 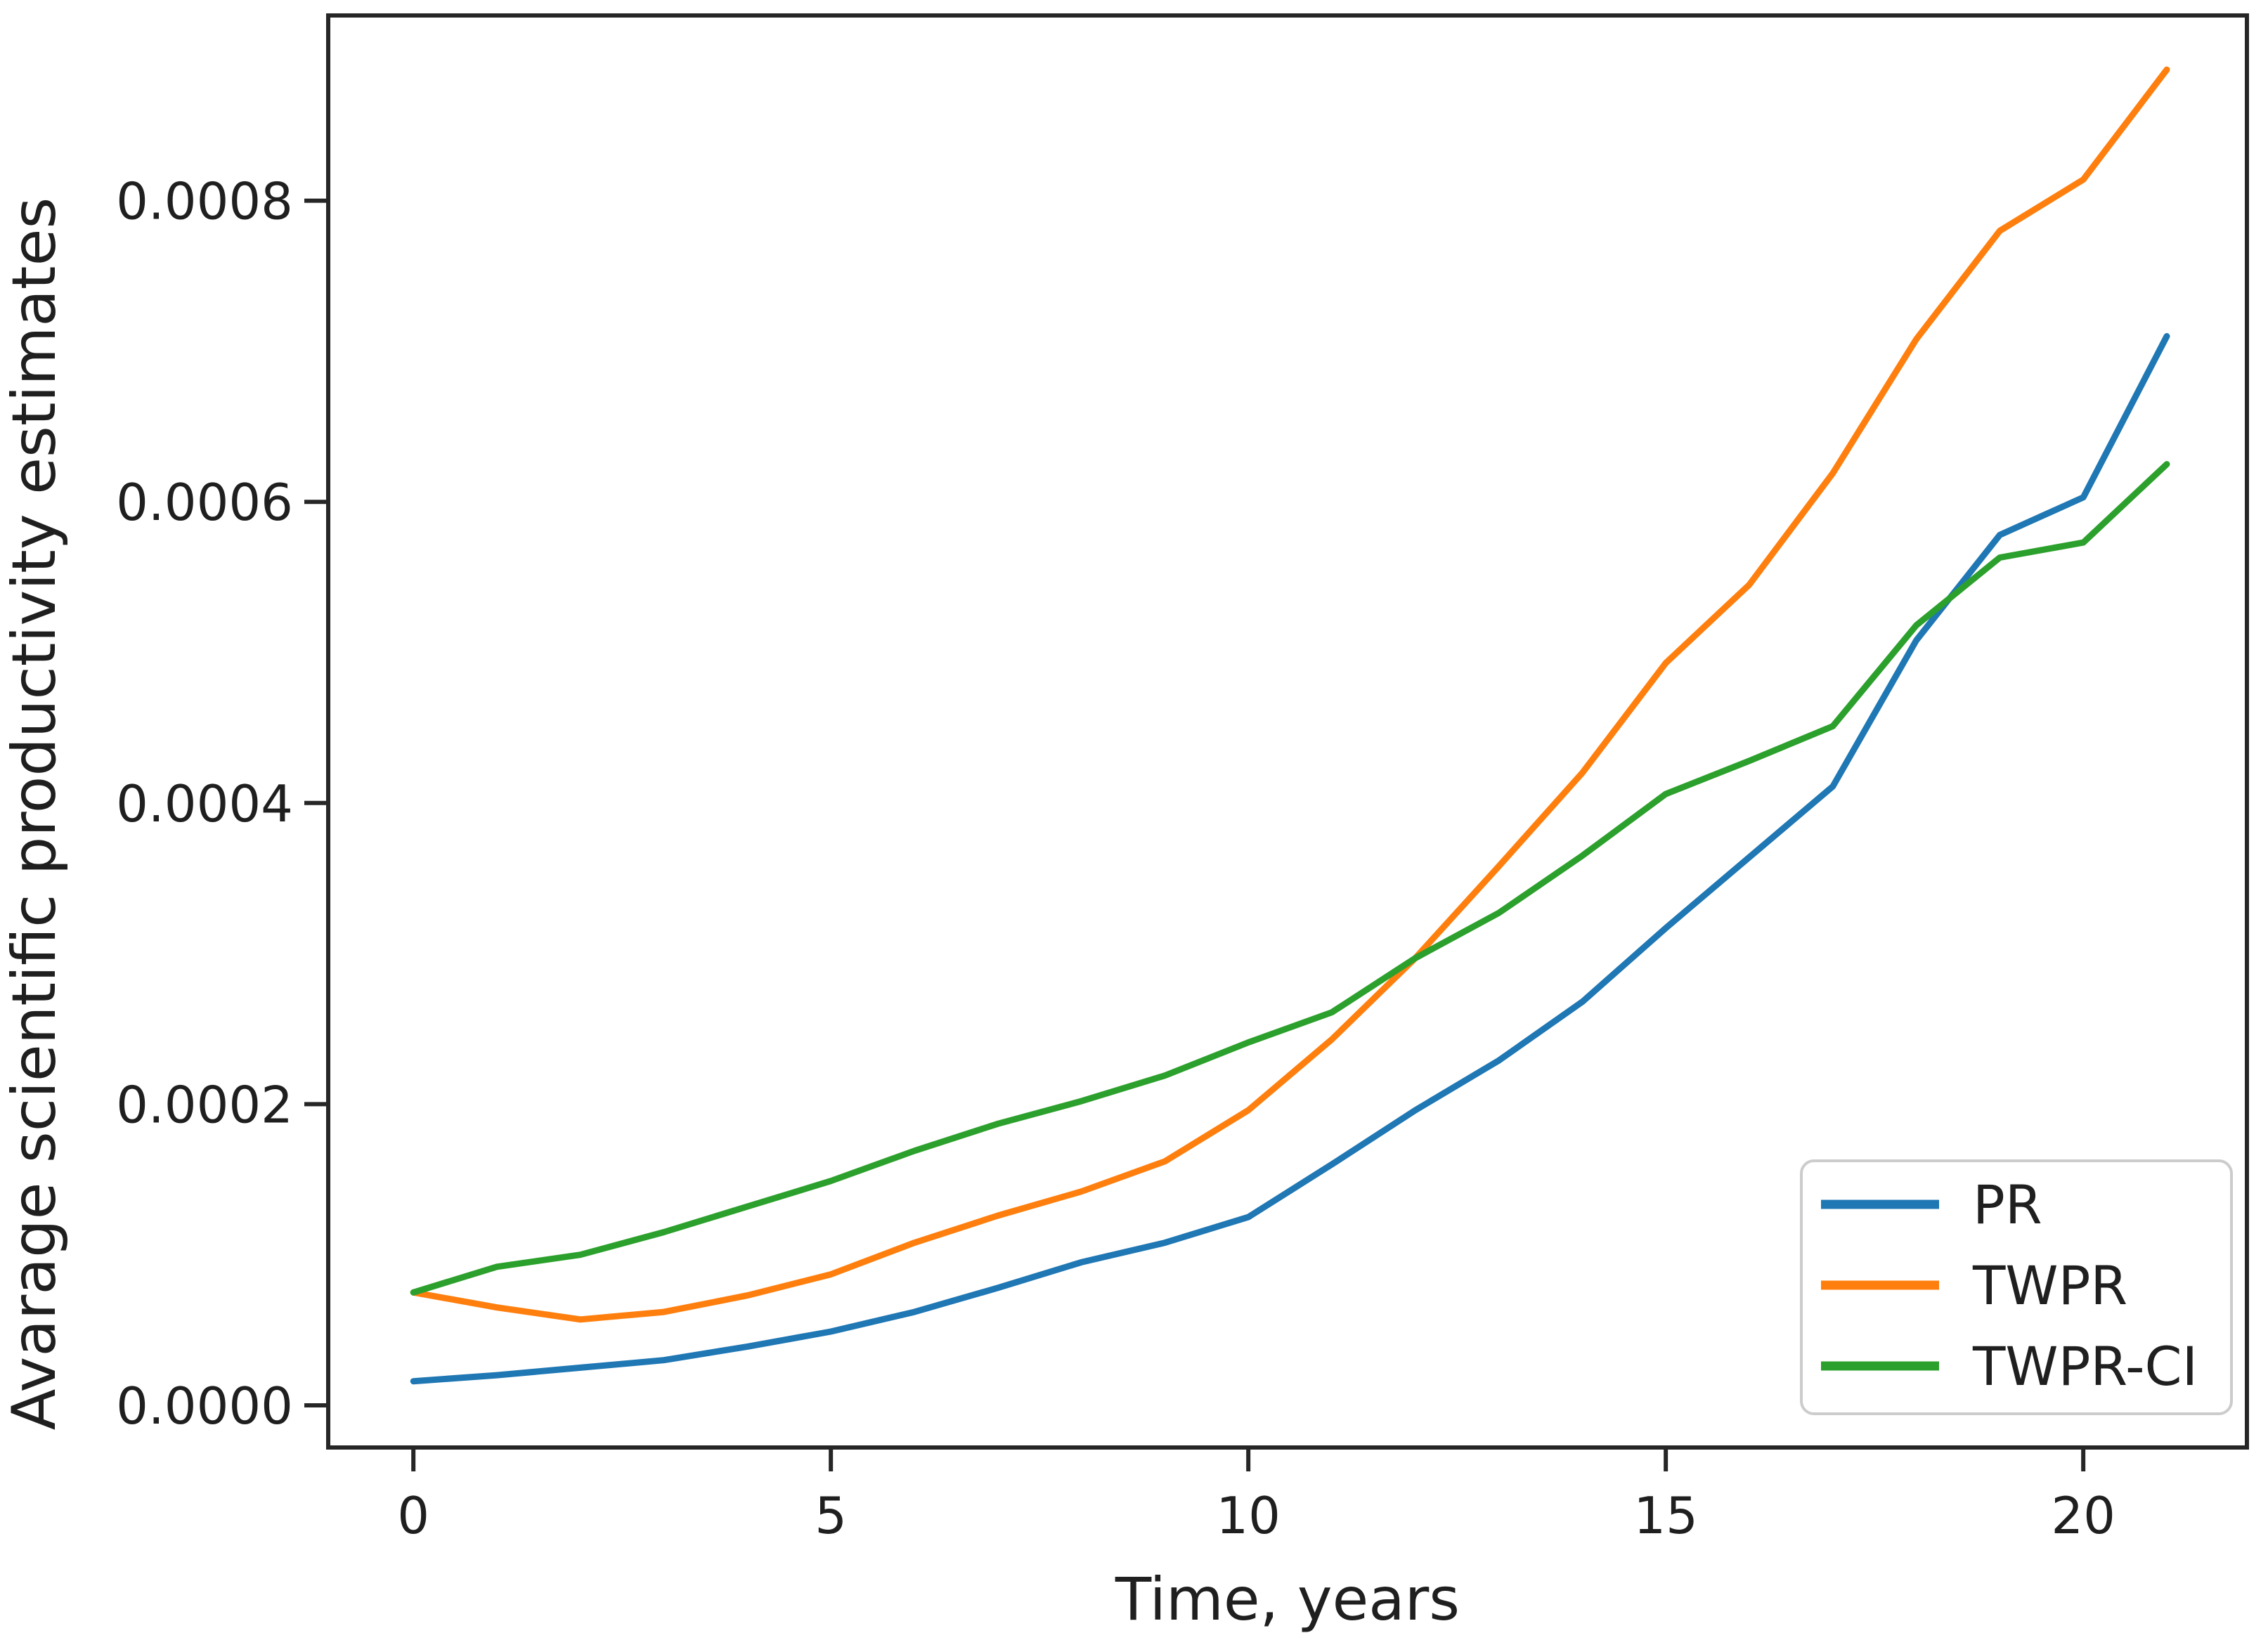 I want to click on x-axis-tick-label: 15, so click(x=1665, y=1516).